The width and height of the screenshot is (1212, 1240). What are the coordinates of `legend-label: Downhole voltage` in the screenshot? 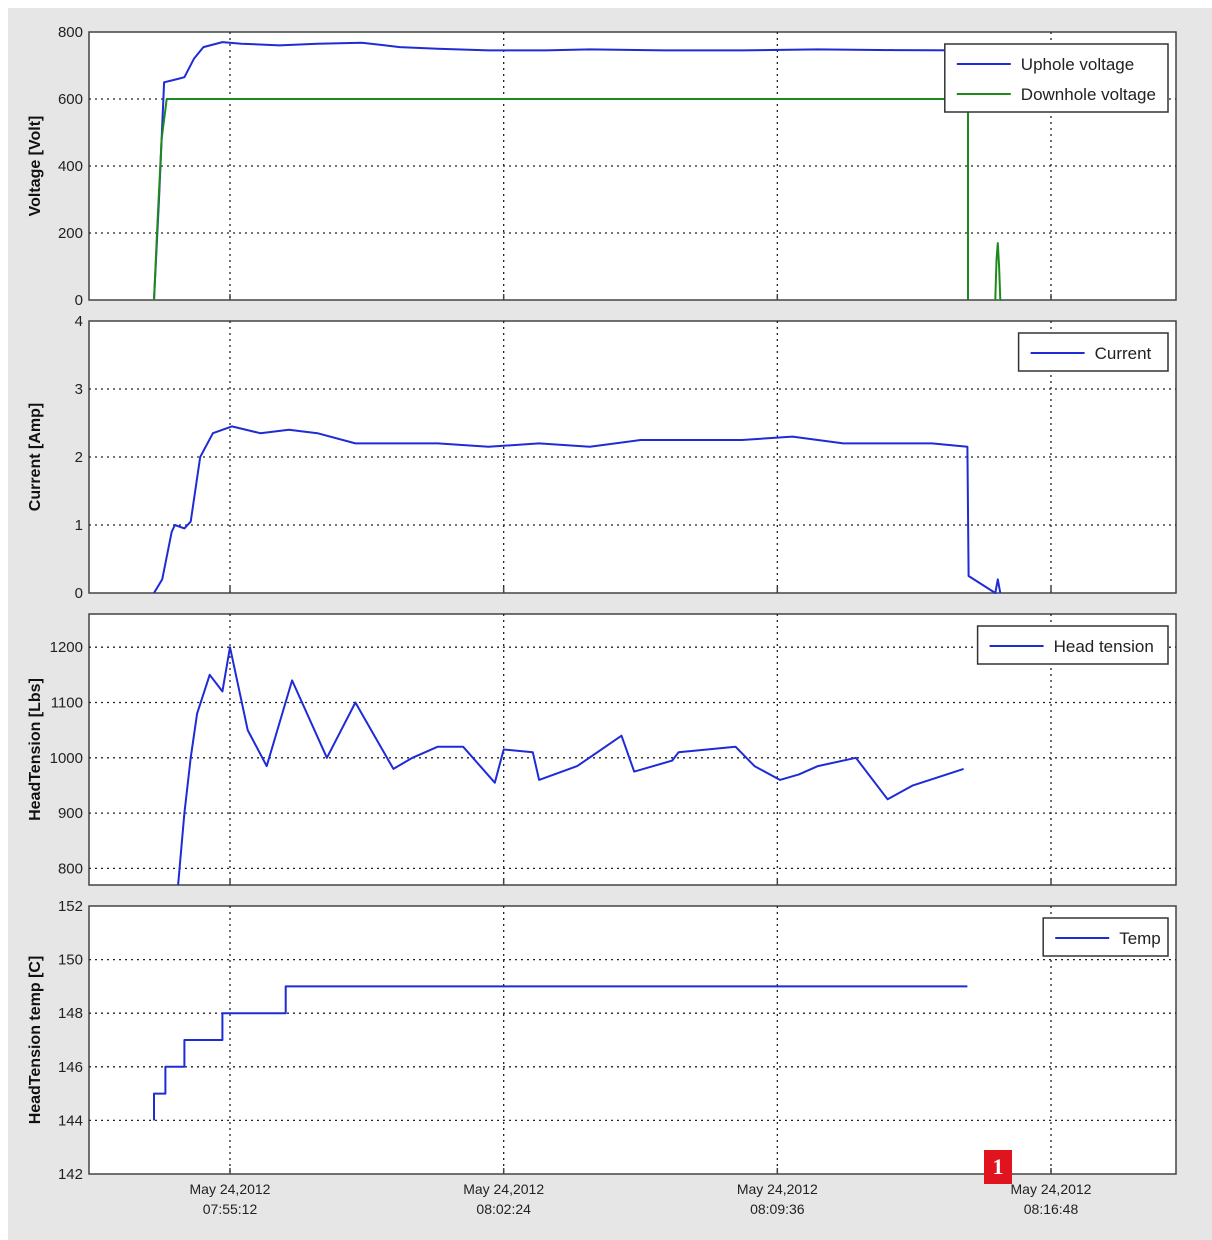 It's located at (1088, 94).